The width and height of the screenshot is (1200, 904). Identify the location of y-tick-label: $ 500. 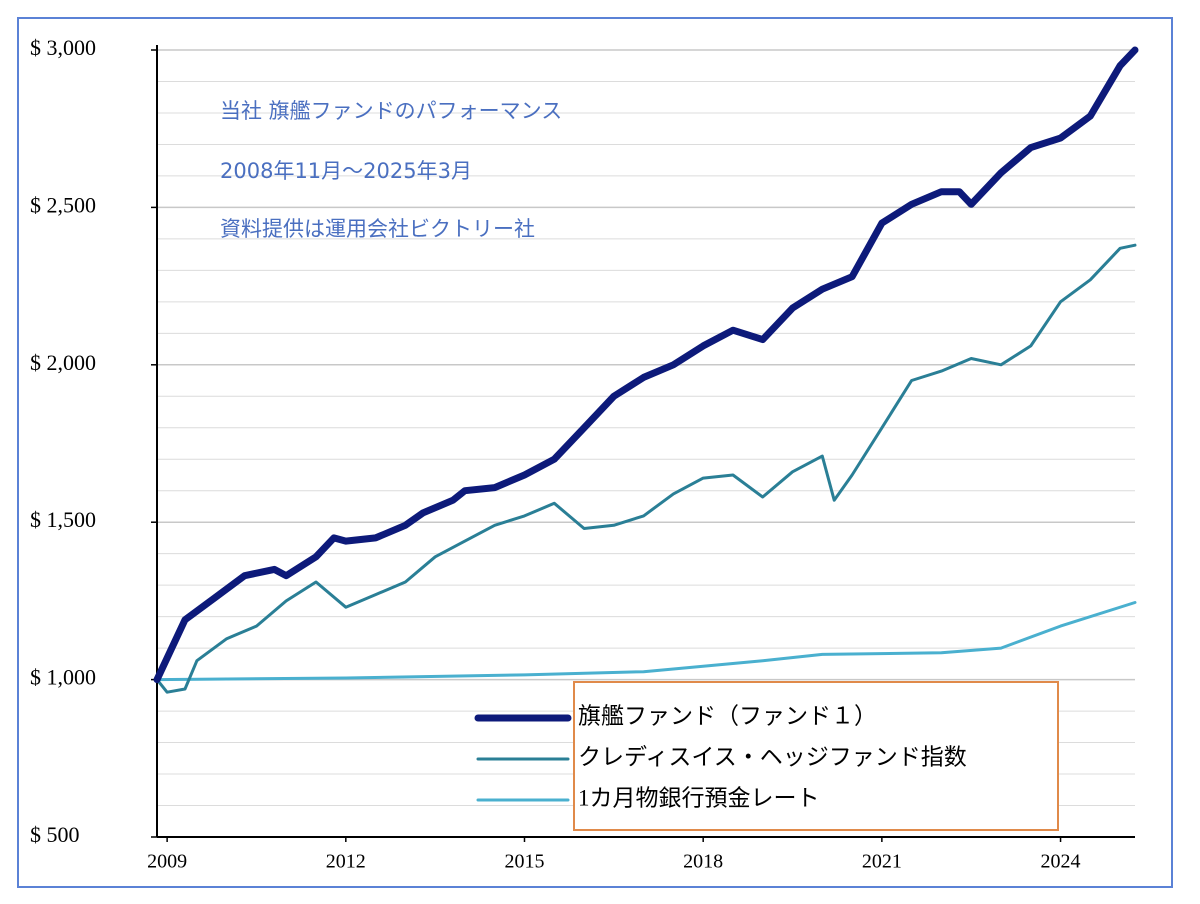
(55, 834).